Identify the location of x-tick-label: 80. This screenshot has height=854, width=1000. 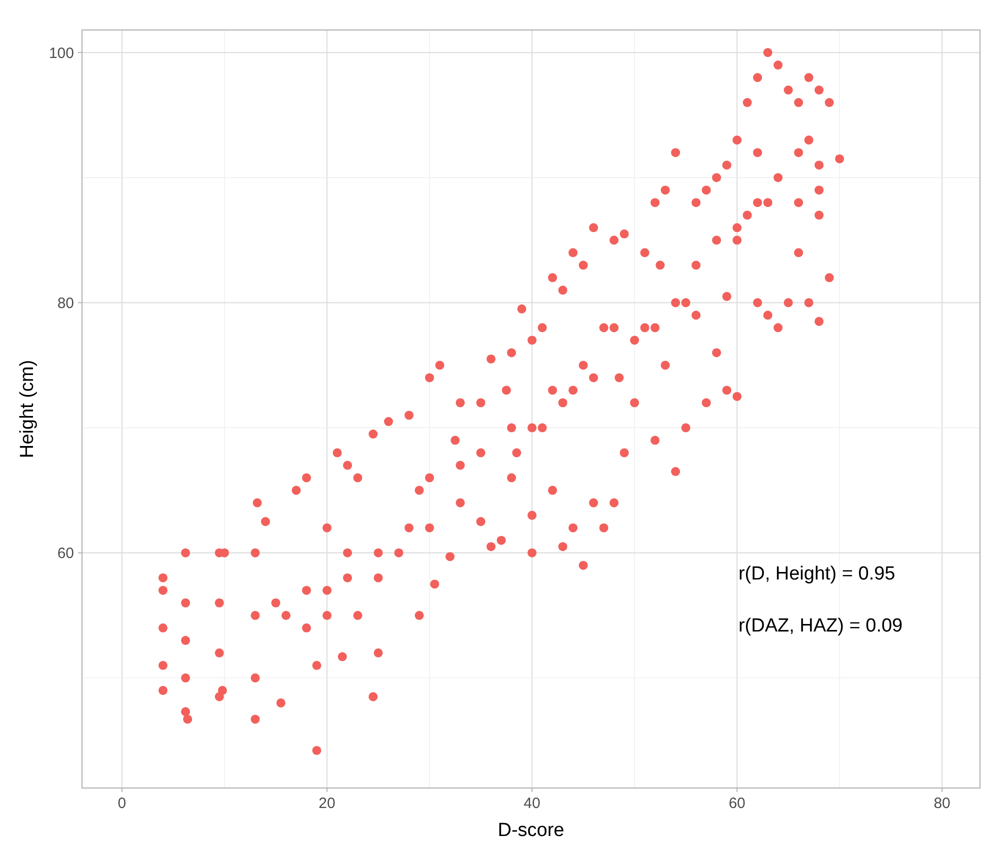
(942, 803).